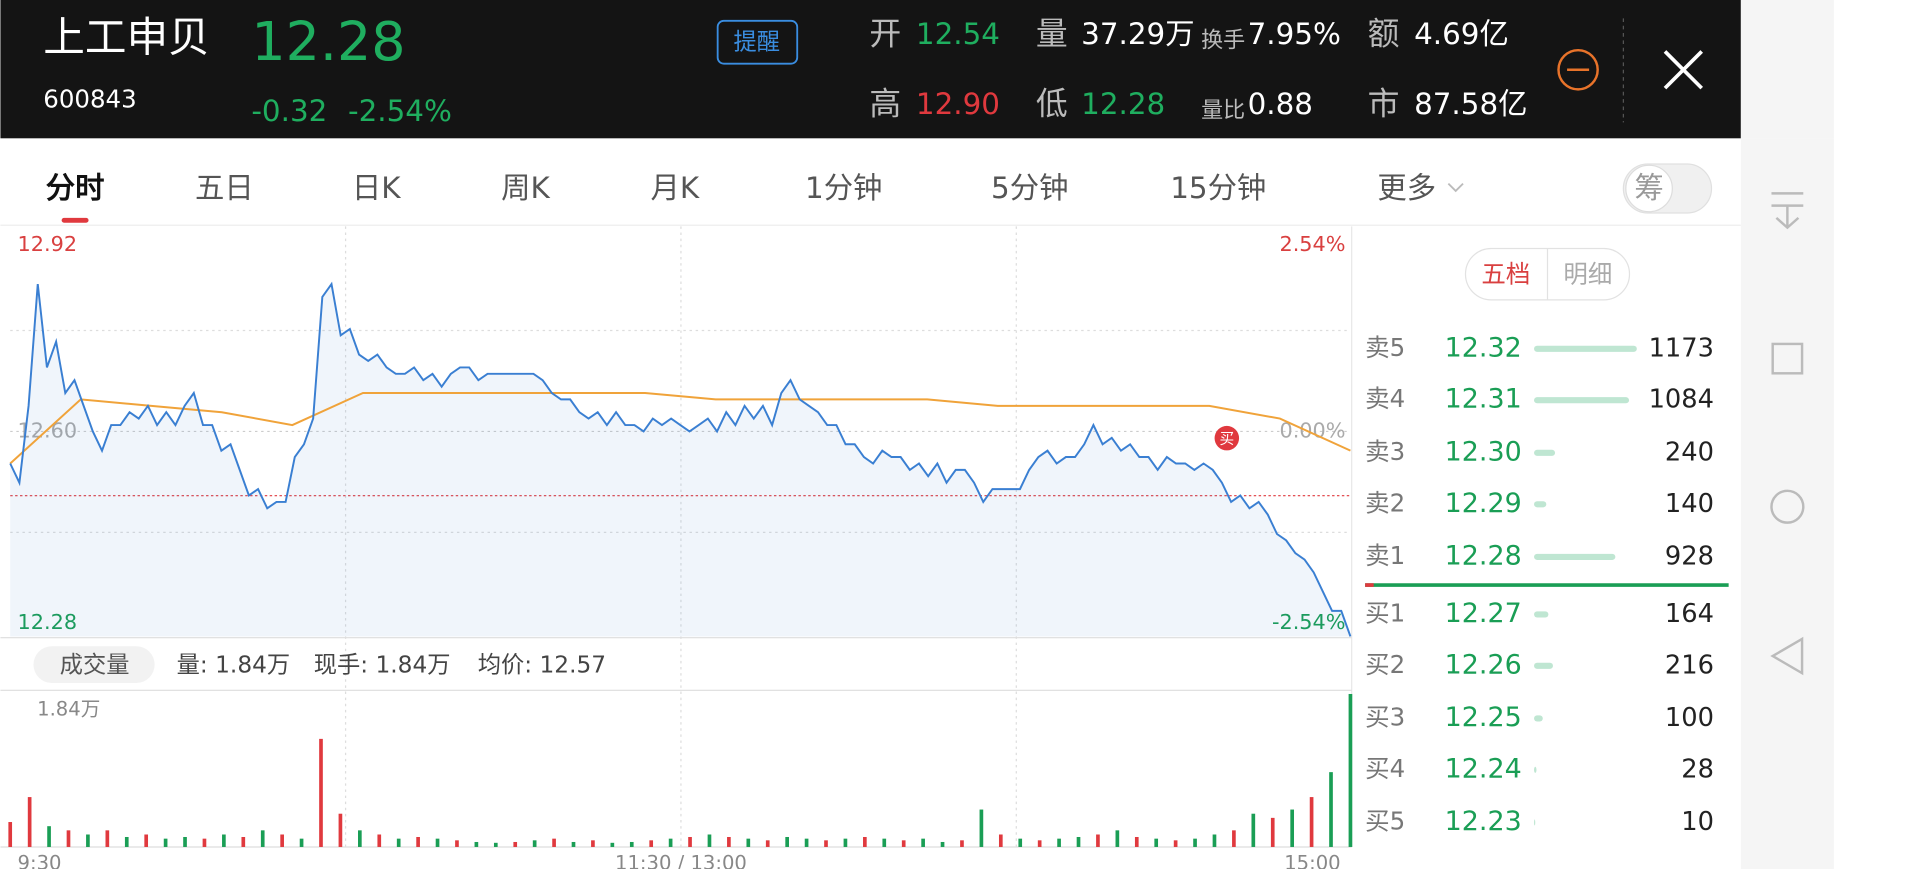 The width and height of the screenshot is (1920, 869). I want to click on book-price: 12.32, so click(1483, 347).